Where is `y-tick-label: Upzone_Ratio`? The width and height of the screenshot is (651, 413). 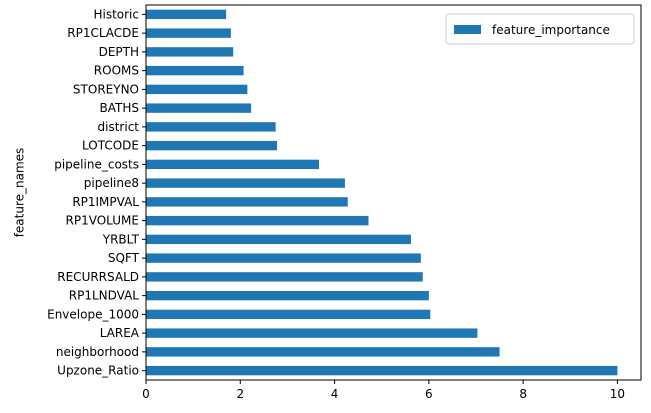
y-tick-label: Upzone_Ratio is located at coordinates (98, 371).